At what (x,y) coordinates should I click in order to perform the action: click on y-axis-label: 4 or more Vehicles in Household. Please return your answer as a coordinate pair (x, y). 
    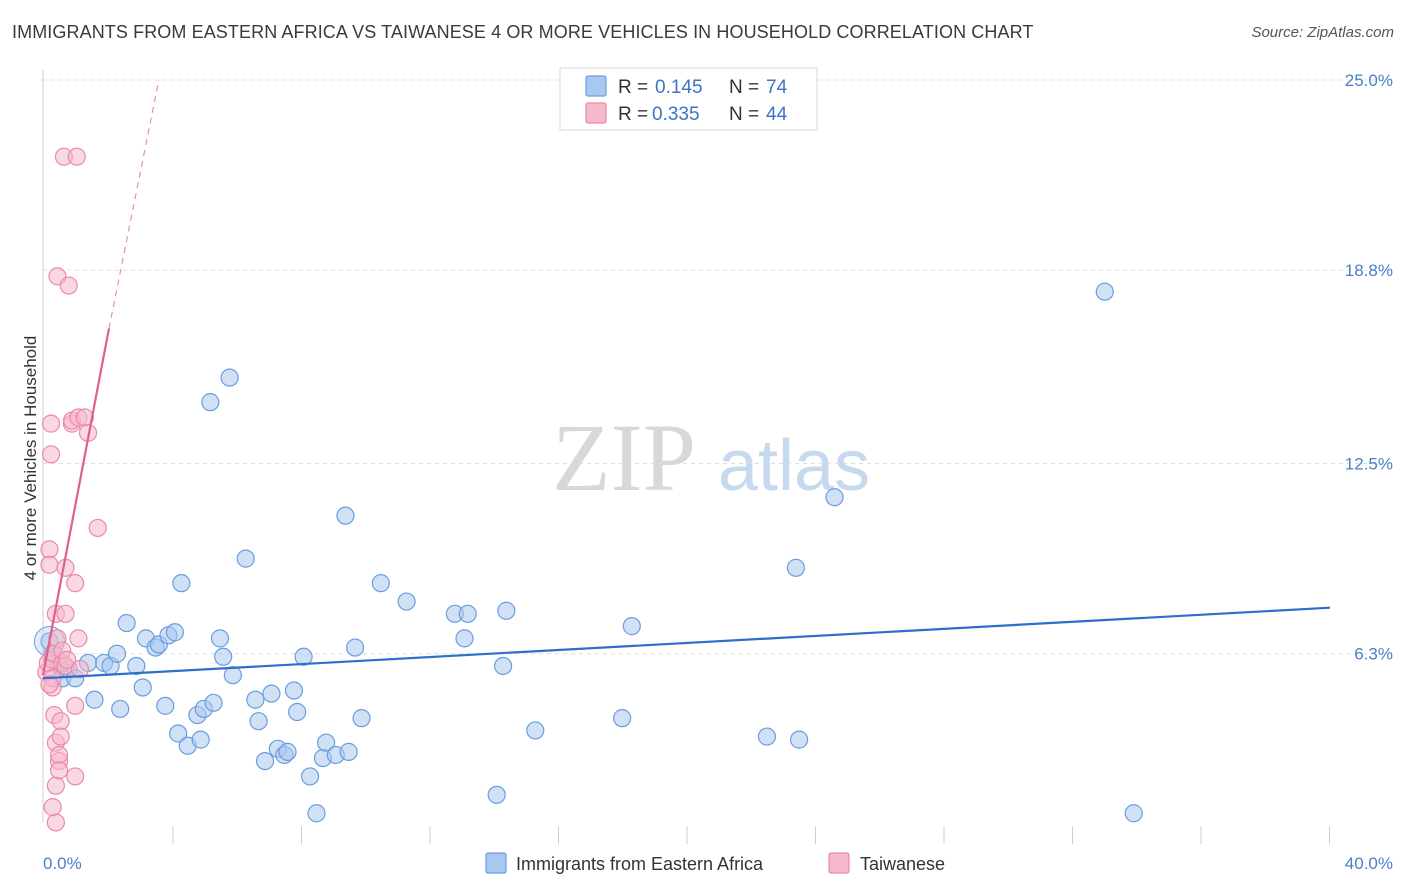
    Looking at the image, I should click on (30, 458).